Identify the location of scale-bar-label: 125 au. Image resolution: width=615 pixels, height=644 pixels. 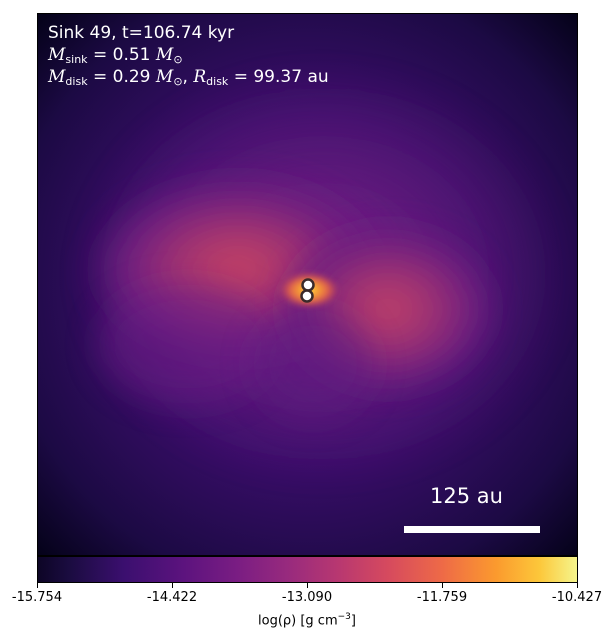
(466, 496).